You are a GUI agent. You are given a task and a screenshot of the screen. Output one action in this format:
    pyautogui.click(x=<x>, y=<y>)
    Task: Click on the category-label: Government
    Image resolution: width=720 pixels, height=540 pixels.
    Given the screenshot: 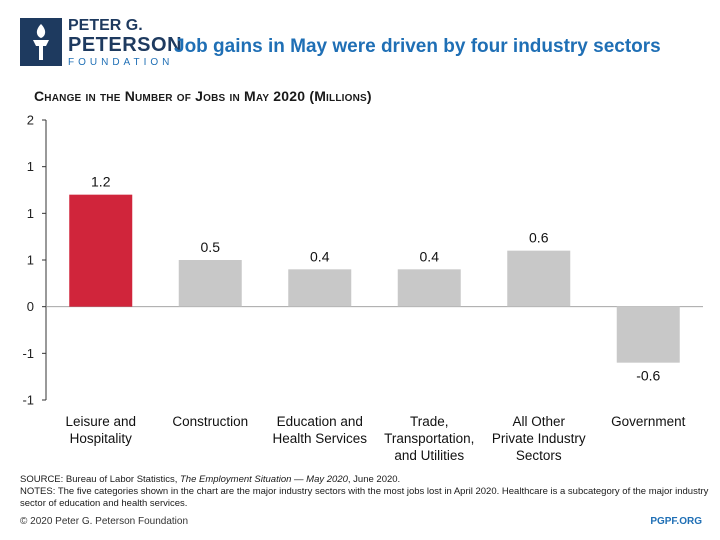 What is the action you would take?
    pyautogui.click(x=648, y=421)
    